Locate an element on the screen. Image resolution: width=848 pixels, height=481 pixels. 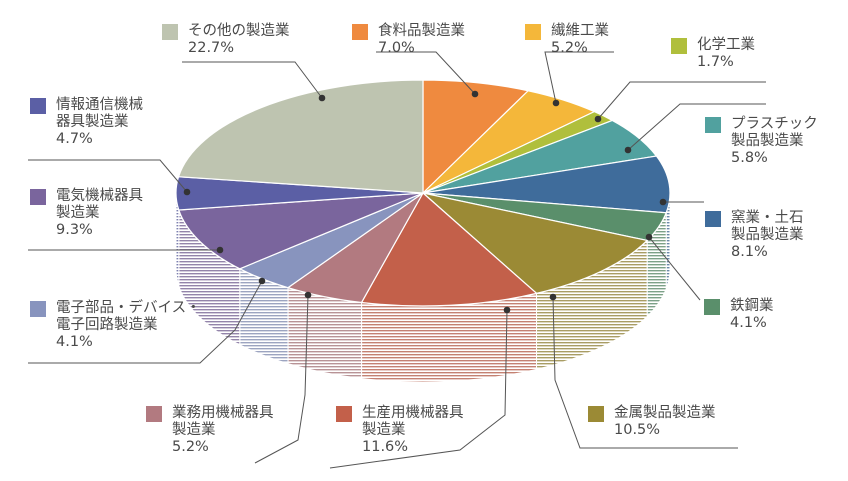
leader-line-plastic is located at coordinates (696, 127).